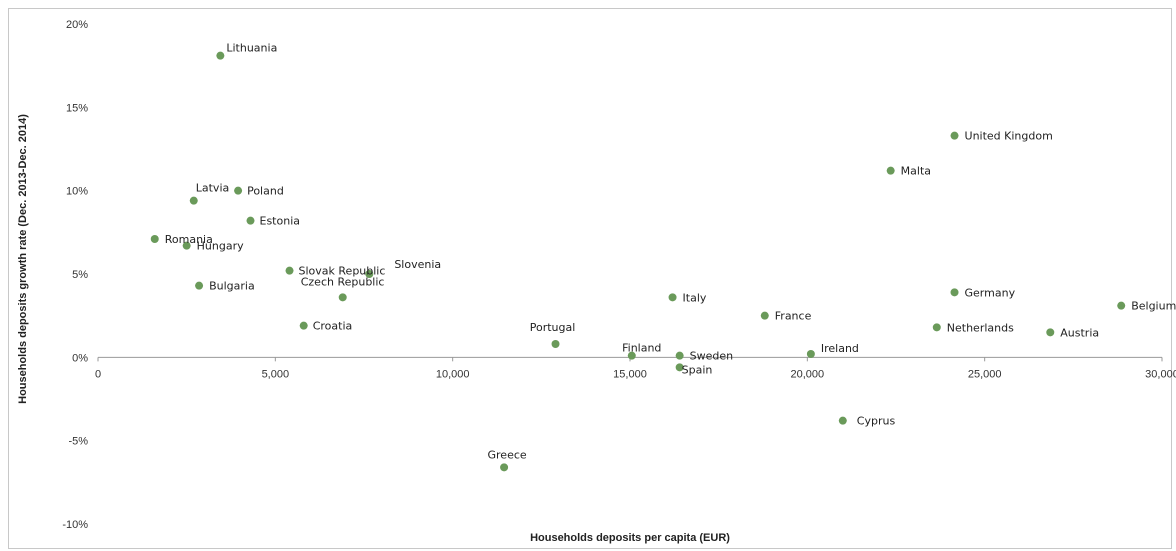  Describe the element at coordinates (220, 246) in the screenshot. I see `data-point-label: Hungary` at that location.